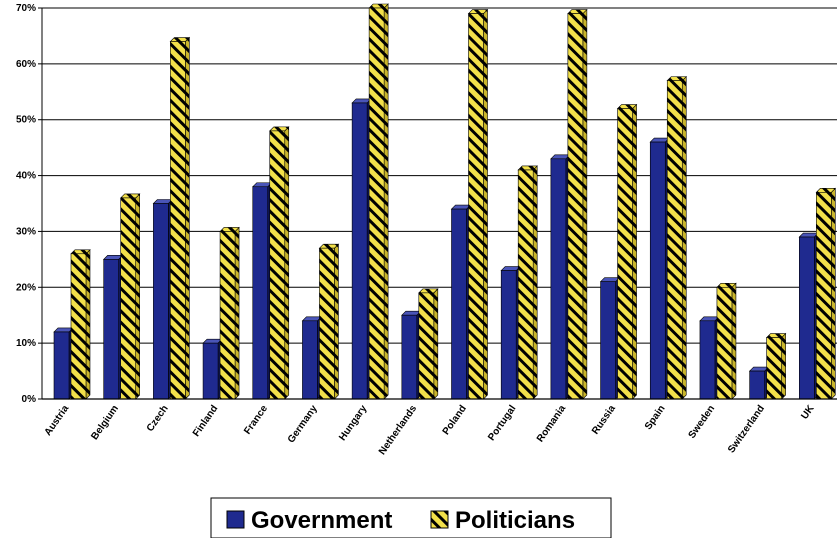 Image resolution: width=837 pixels, height=538 pixels. I want to click on bar-government-russia, so click(610, 338).